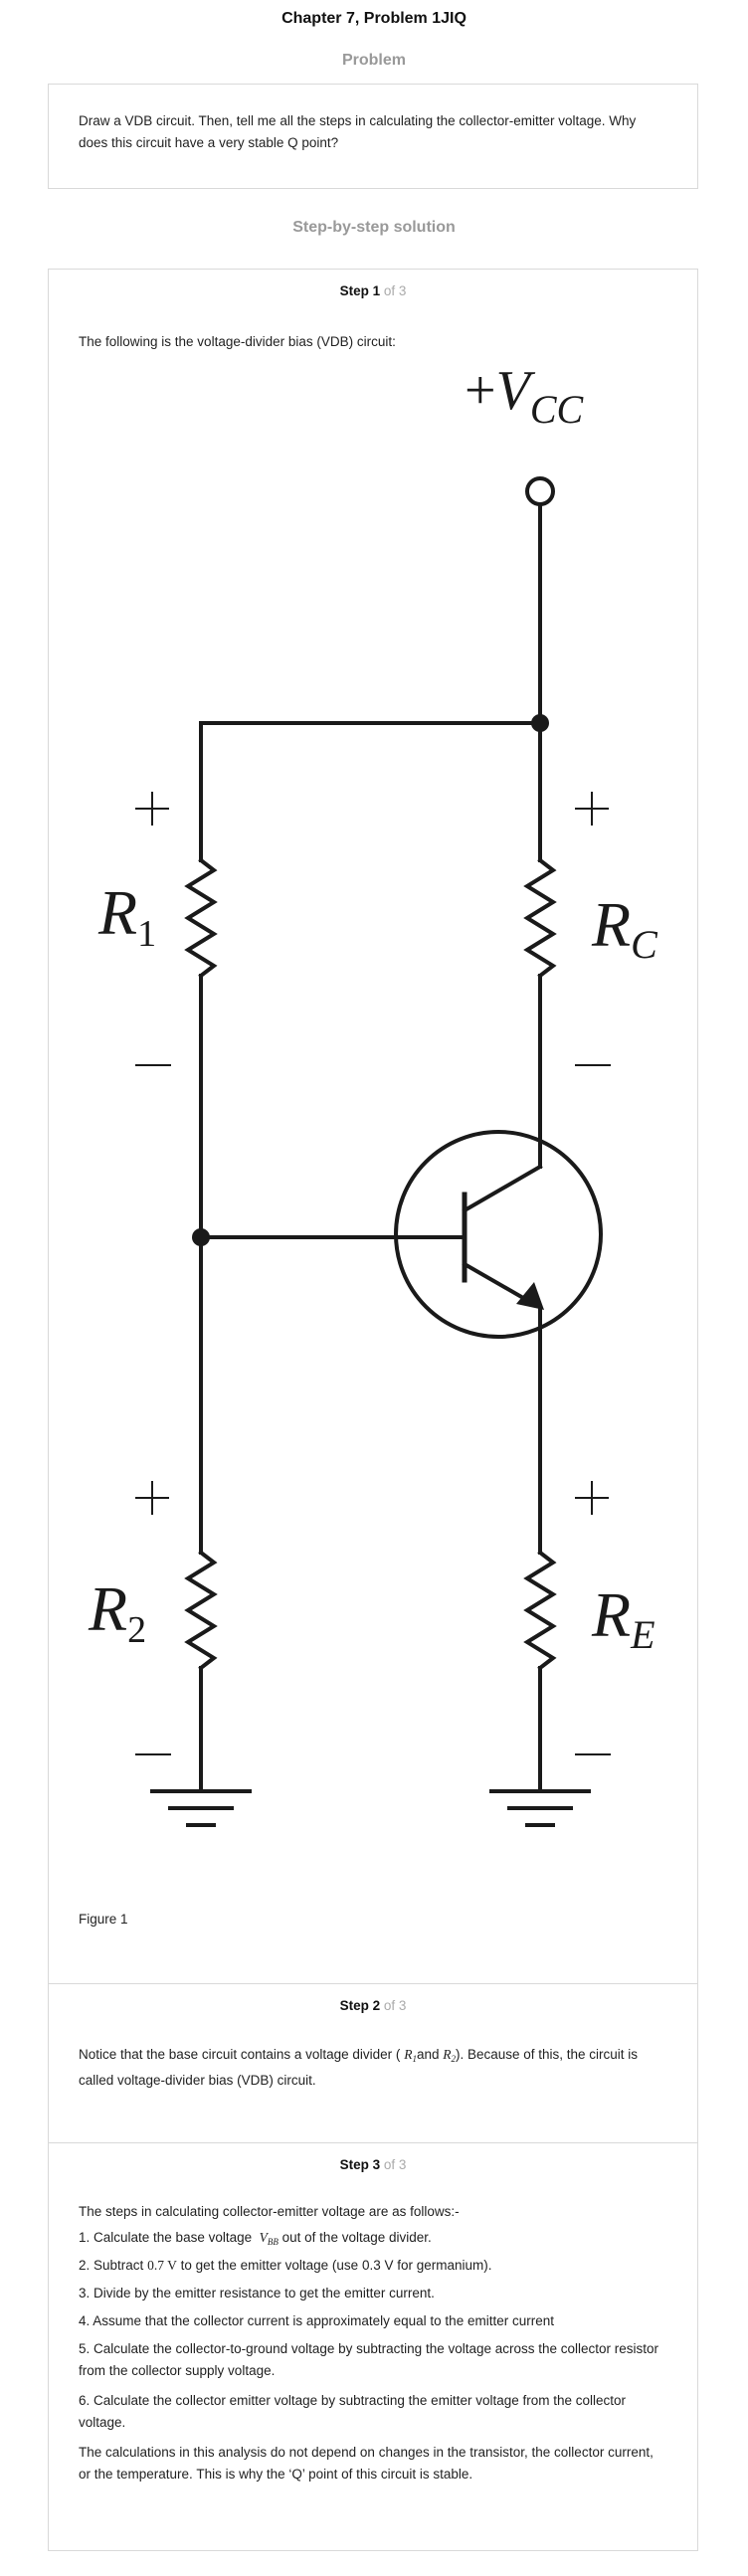 The height and width of the screenshot is (2576, 748). Describe the element at coordinates (117, 912) in the screenshot. I see `r1-letter: R` at that location.